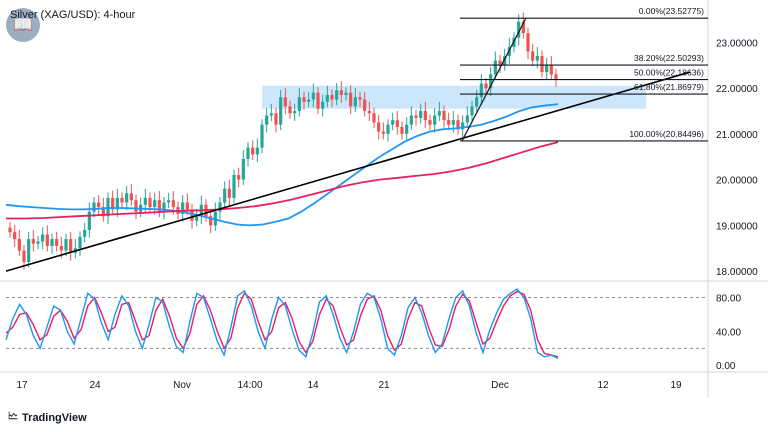  What do you see at coordinates (726, 366) in the screenshot?
I see `stoch-y-tick-label: 0.00` at bounding box center [726, 366].